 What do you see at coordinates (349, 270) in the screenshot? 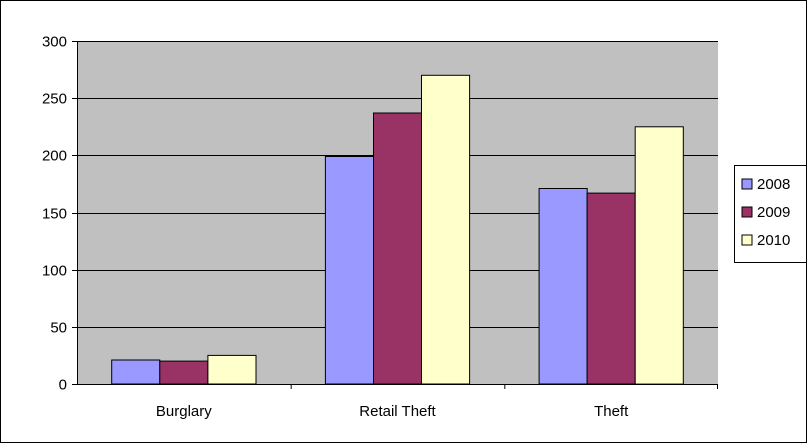
I see `bar-2008-retail-theft` at bounding box center [349, 270].